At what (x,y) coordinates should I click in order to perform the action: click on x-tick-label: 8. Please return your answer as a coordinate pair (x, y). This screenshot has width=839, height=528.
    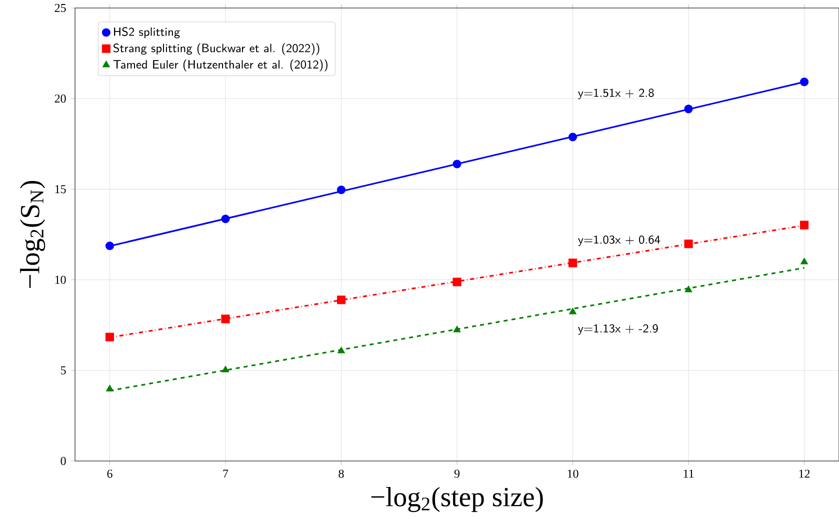
    Looking at the image, I should click on (341, 474).